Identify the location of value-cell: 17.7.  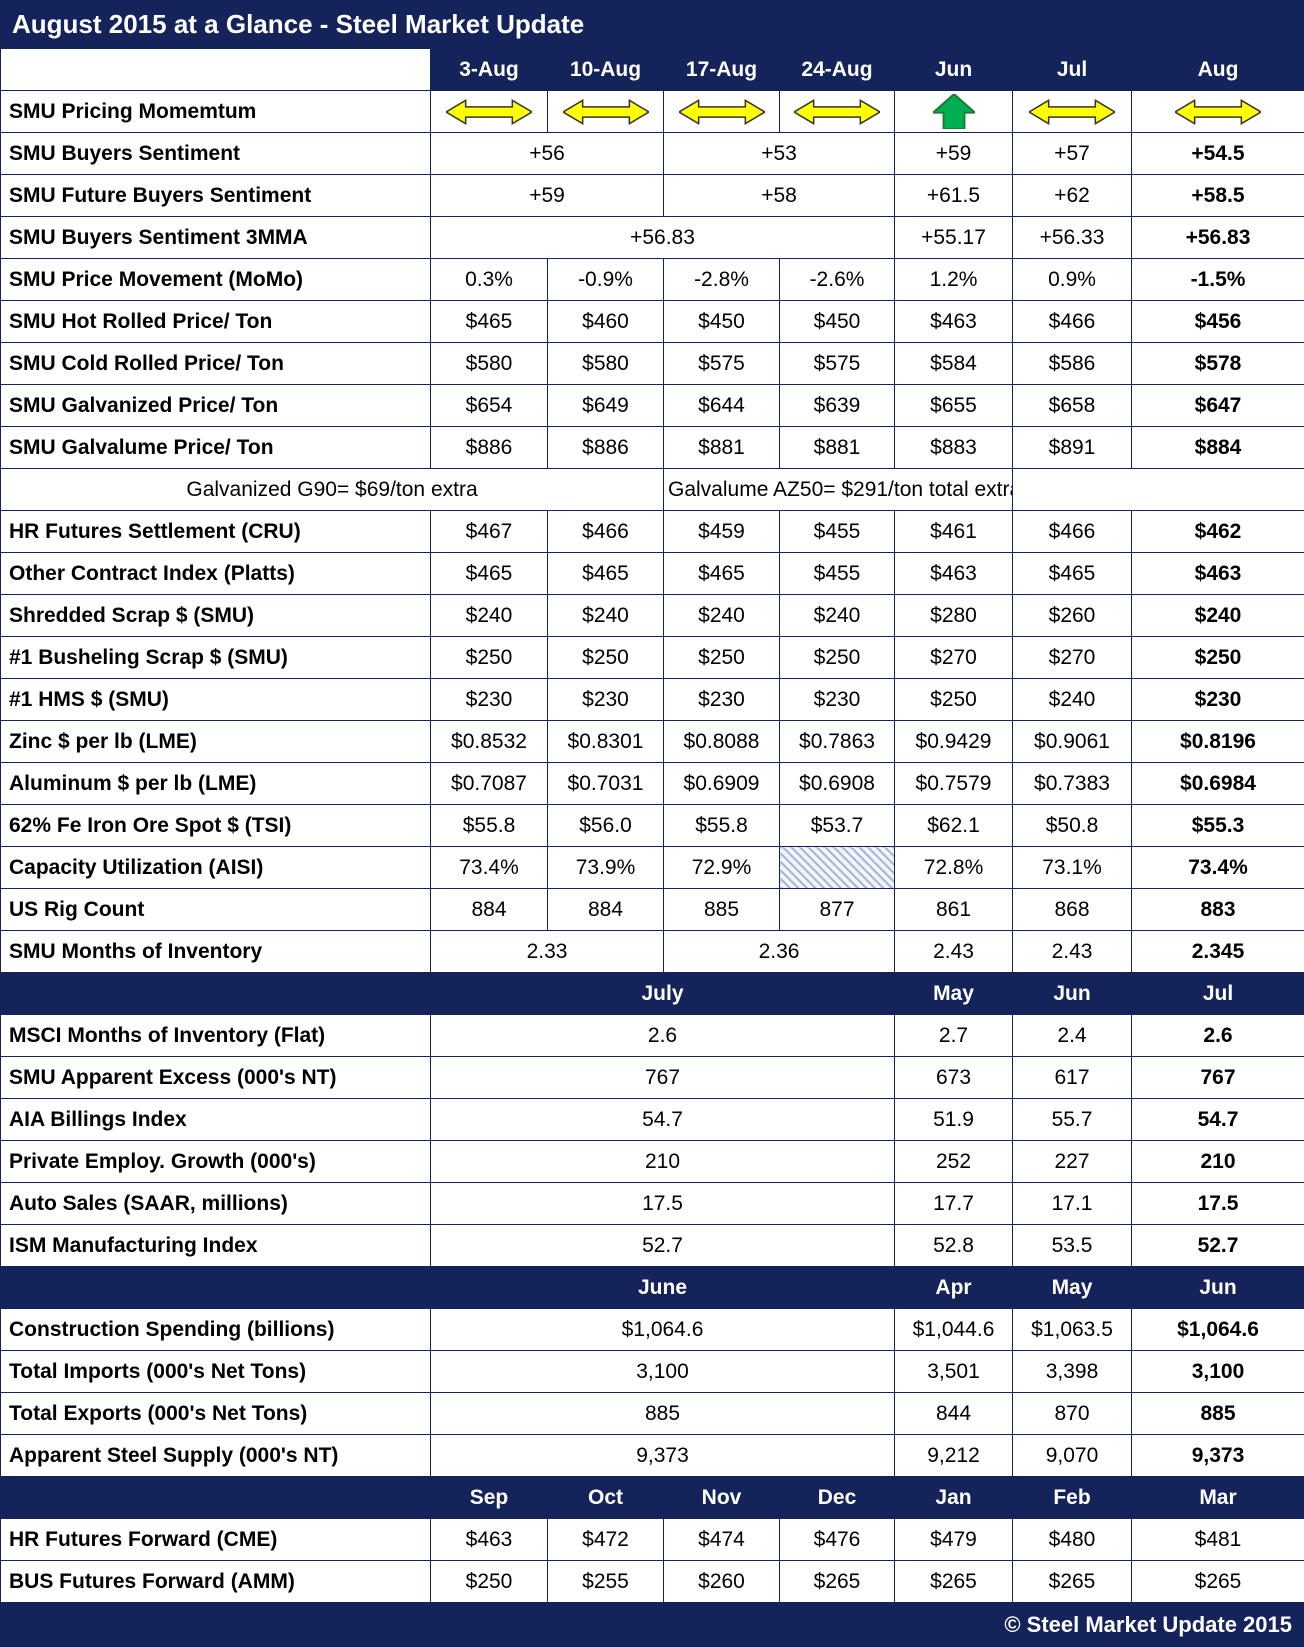
(954, 1204).